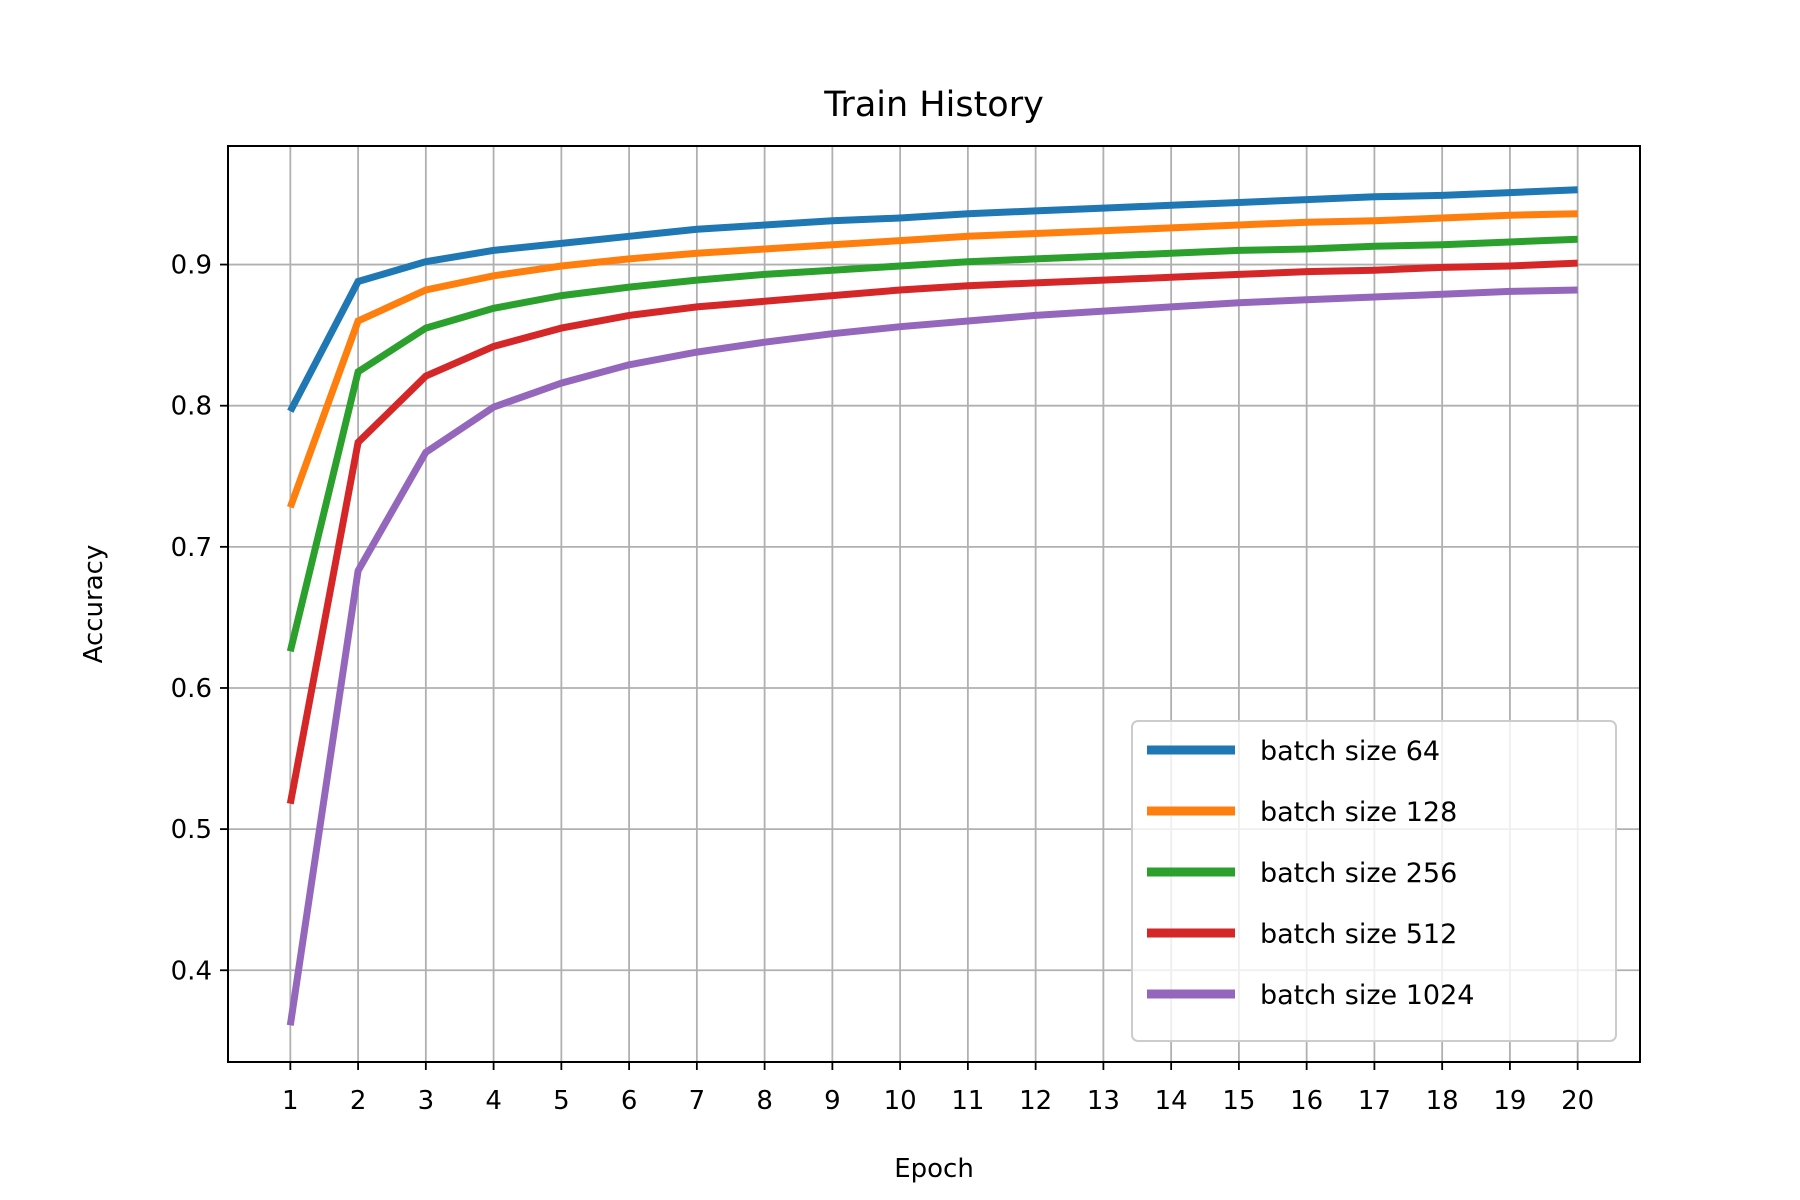 Image resolution: width=1800 pixels, height=1200 pixels. I want to click on x-tick-label: 9, so click(832, 1101).